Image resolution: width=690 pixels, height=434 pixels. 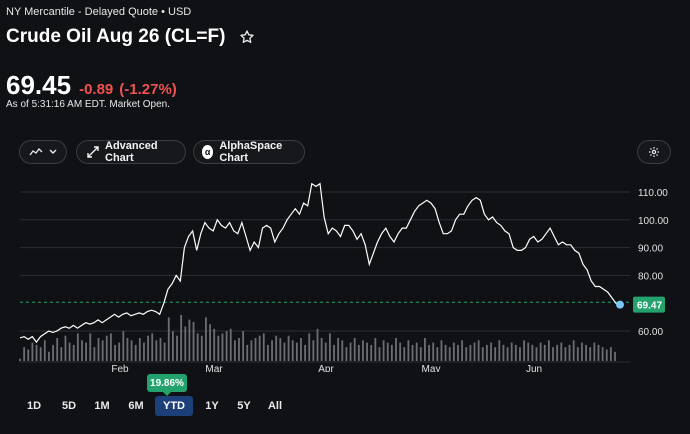 I want to click on range-button-1y: 1Y, so click(x=212, y=406).